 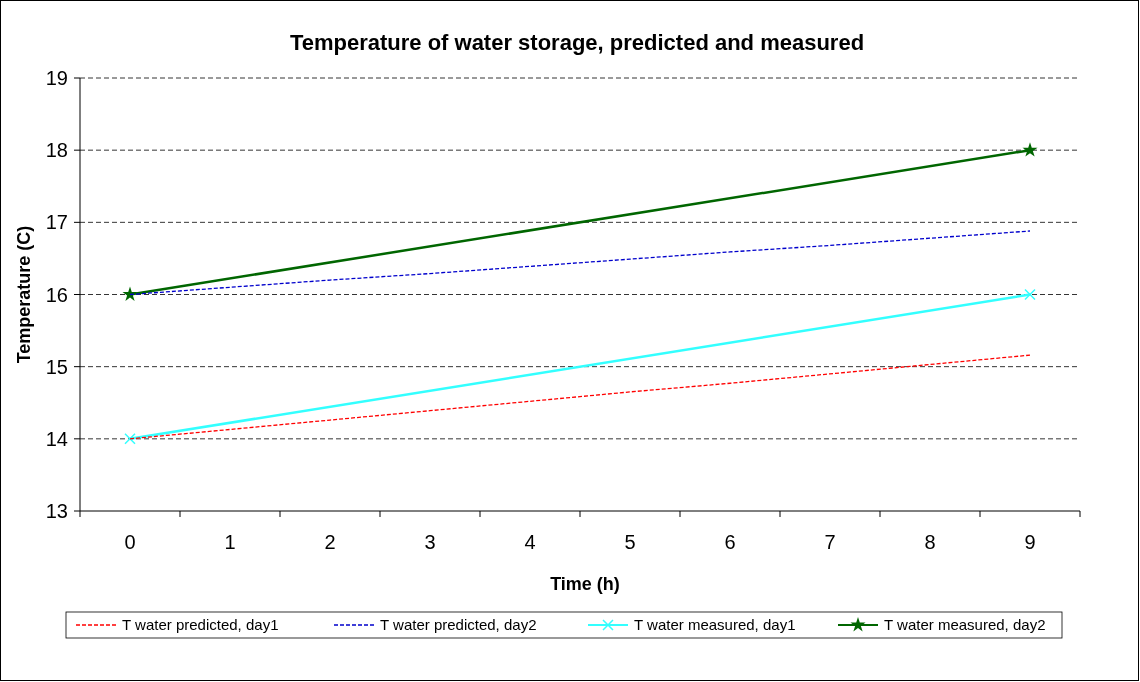 What do you see at coordinates (130, 542) in the screenshot?
I see `x-tick-label: 0` at bounding box center [130, 542].